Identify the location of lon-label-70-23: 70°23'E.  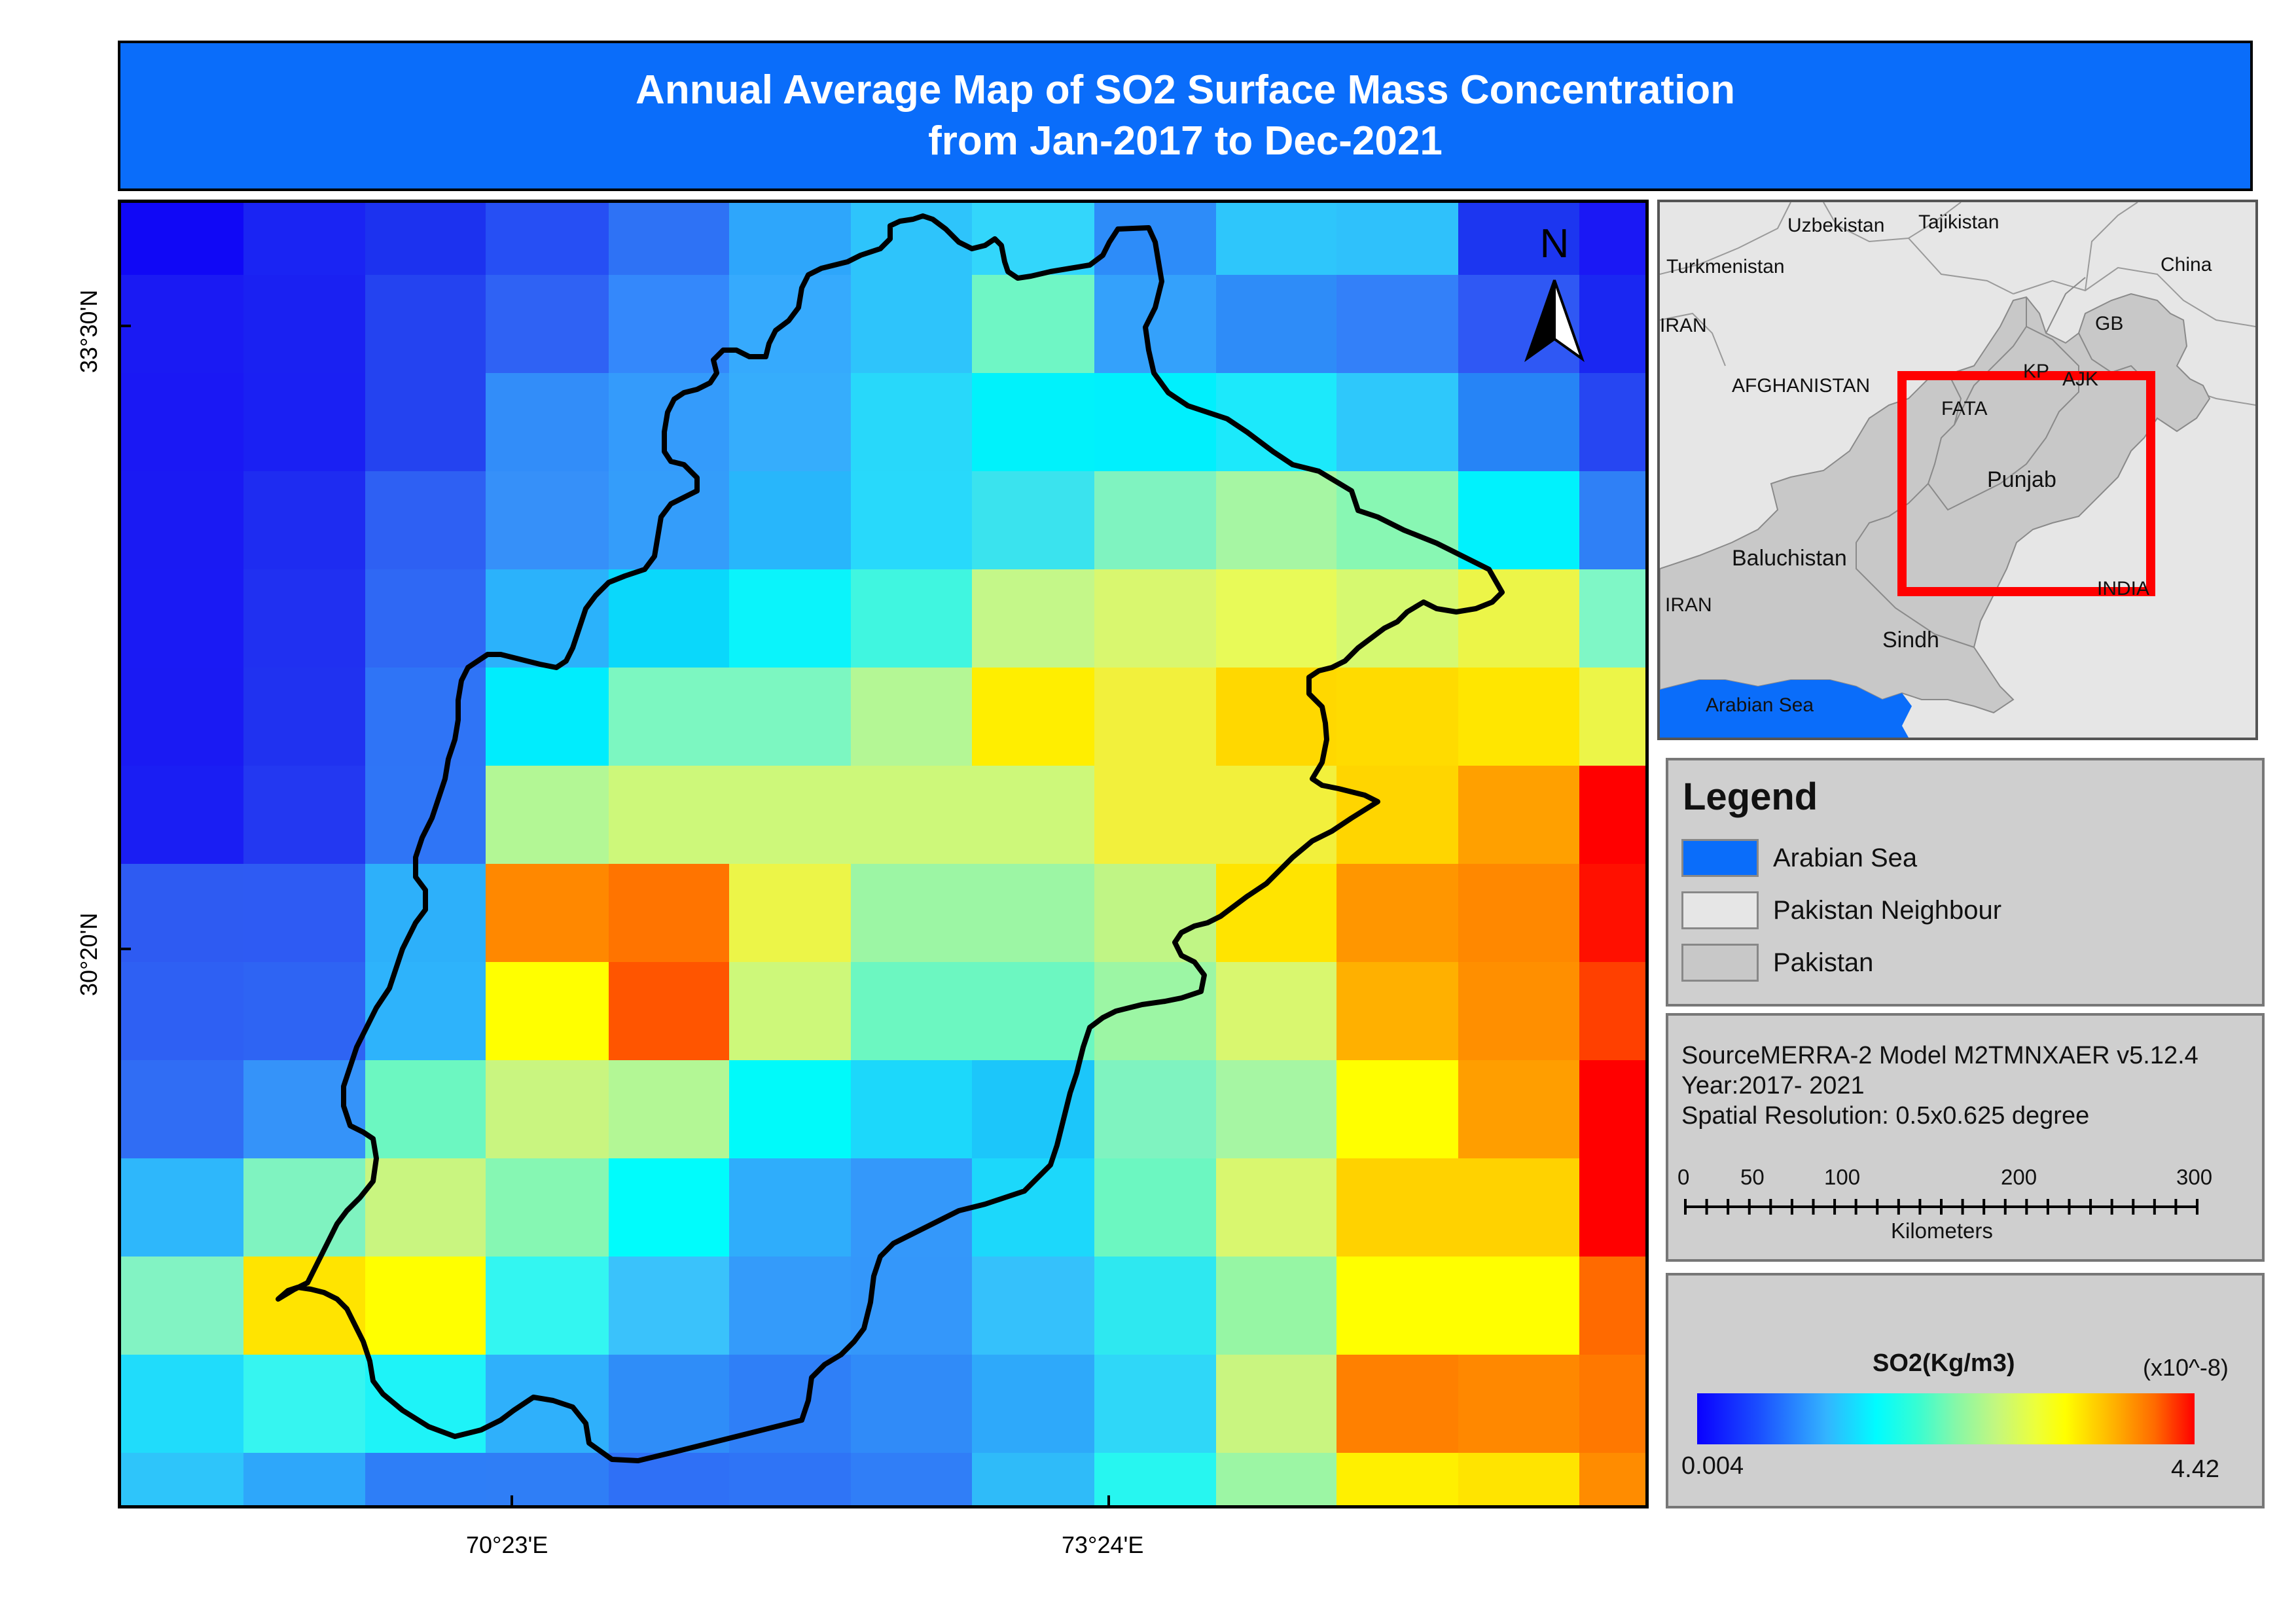
(507, 1544).